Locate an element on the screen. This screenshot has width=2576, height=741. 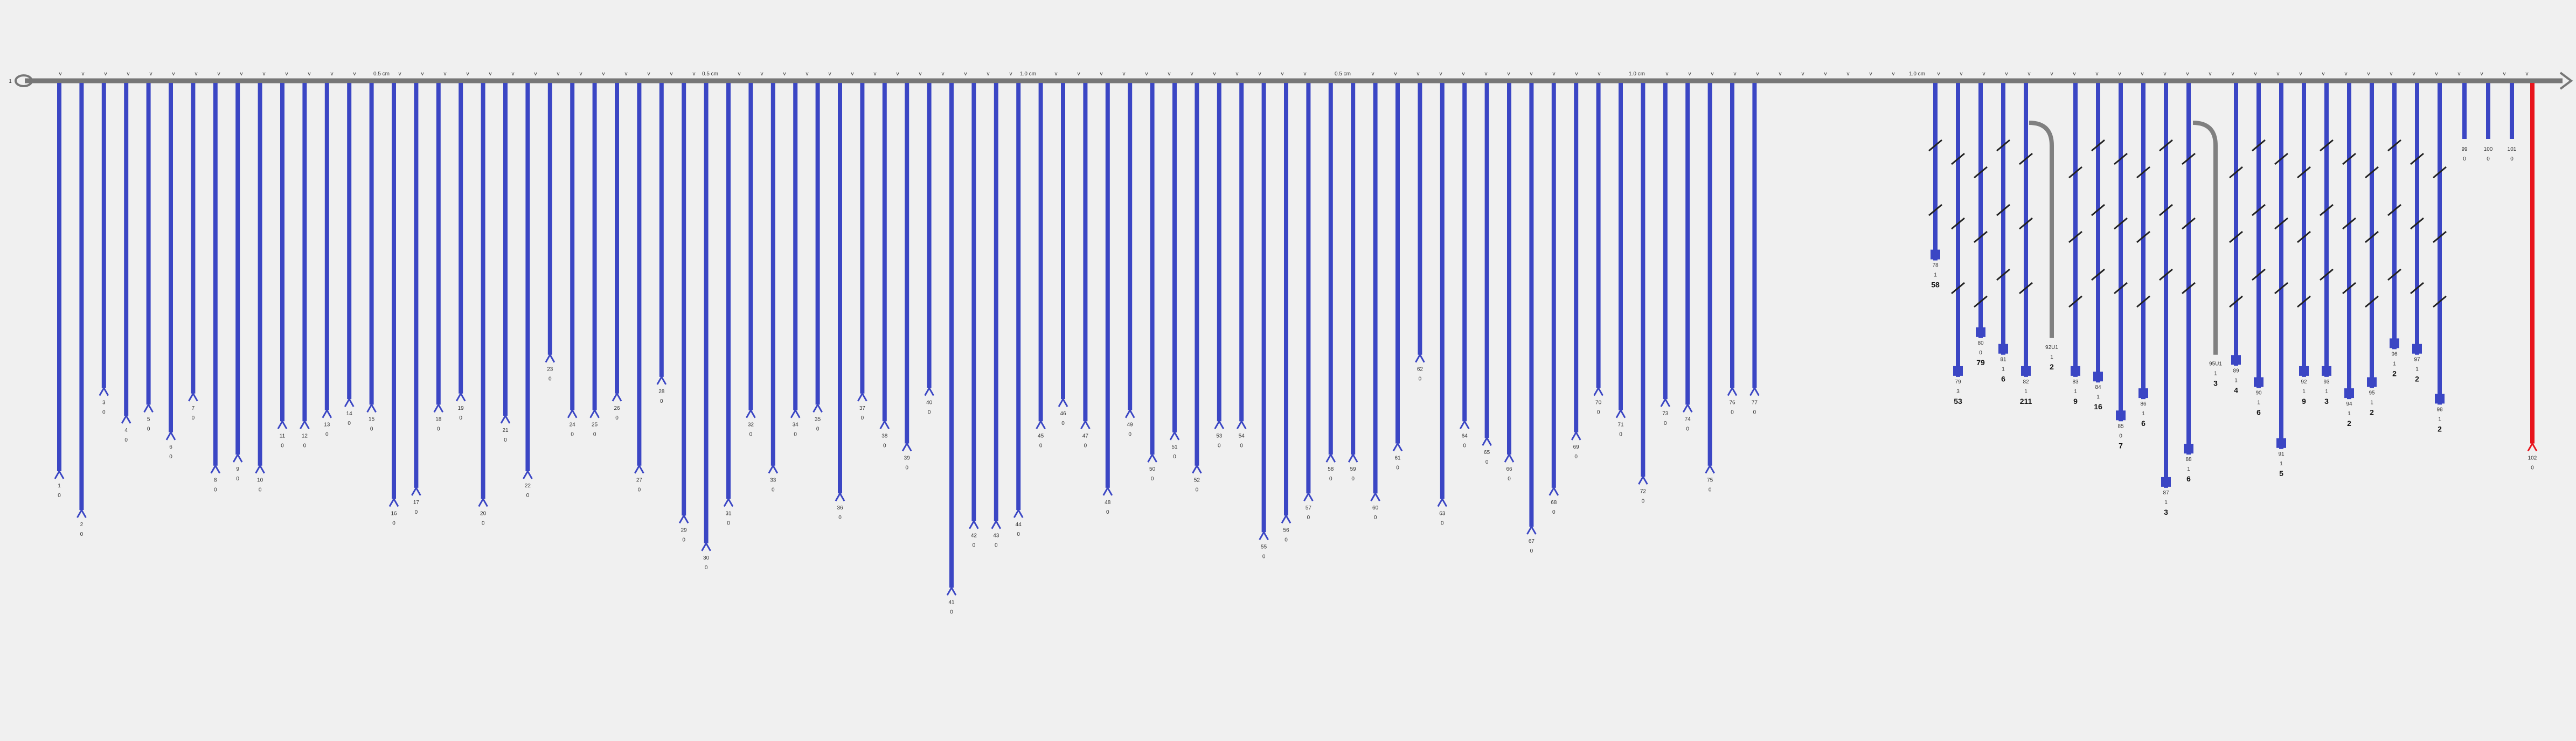
branch: 26 0 is located at coordinates (617, 252).